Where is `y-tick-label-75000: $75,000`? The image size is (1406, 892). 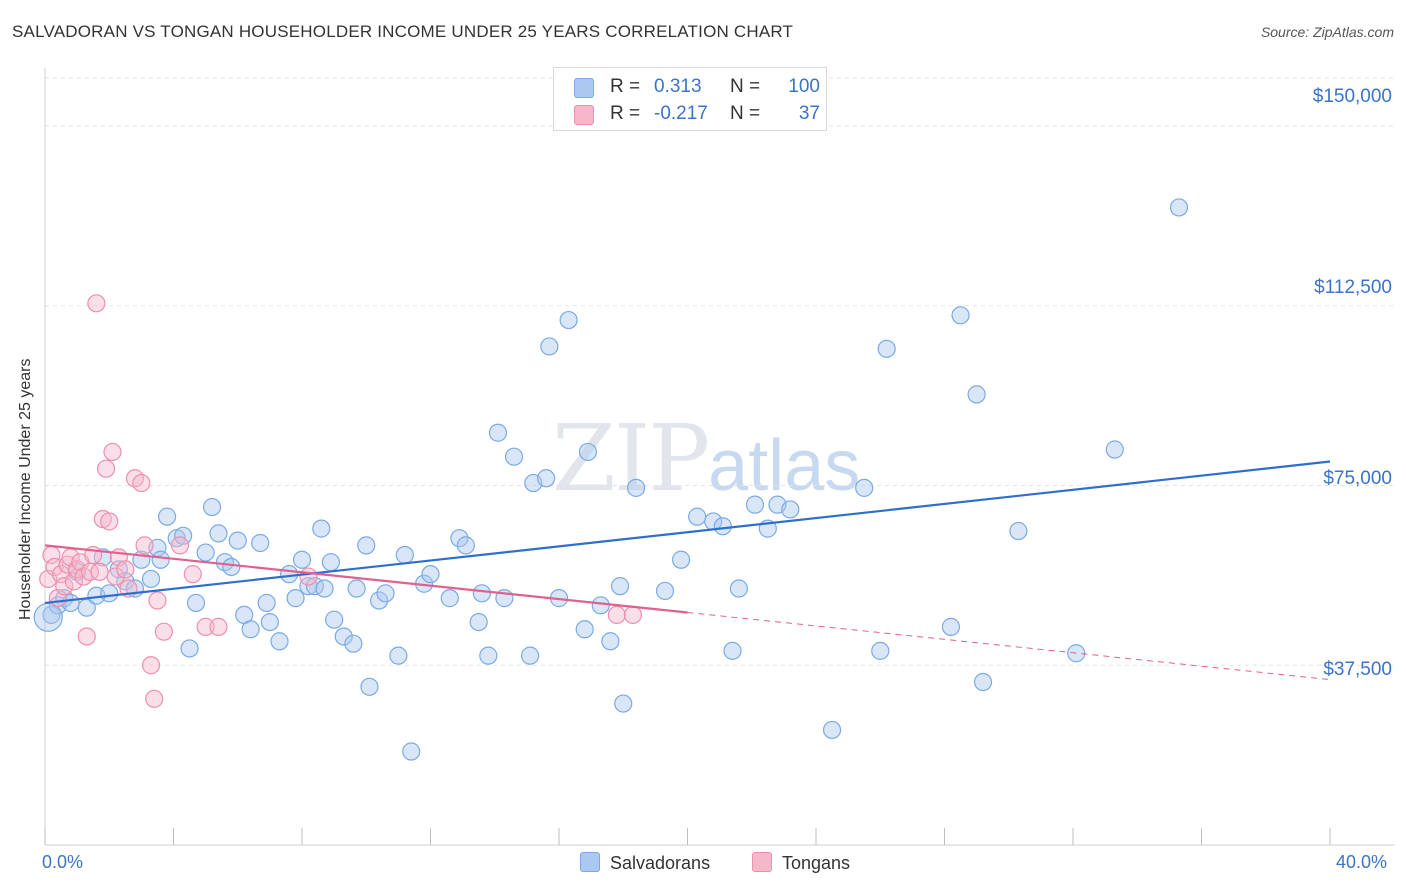 y-tick-label-75000: $75,000 is located at coordinates (1357, 478).